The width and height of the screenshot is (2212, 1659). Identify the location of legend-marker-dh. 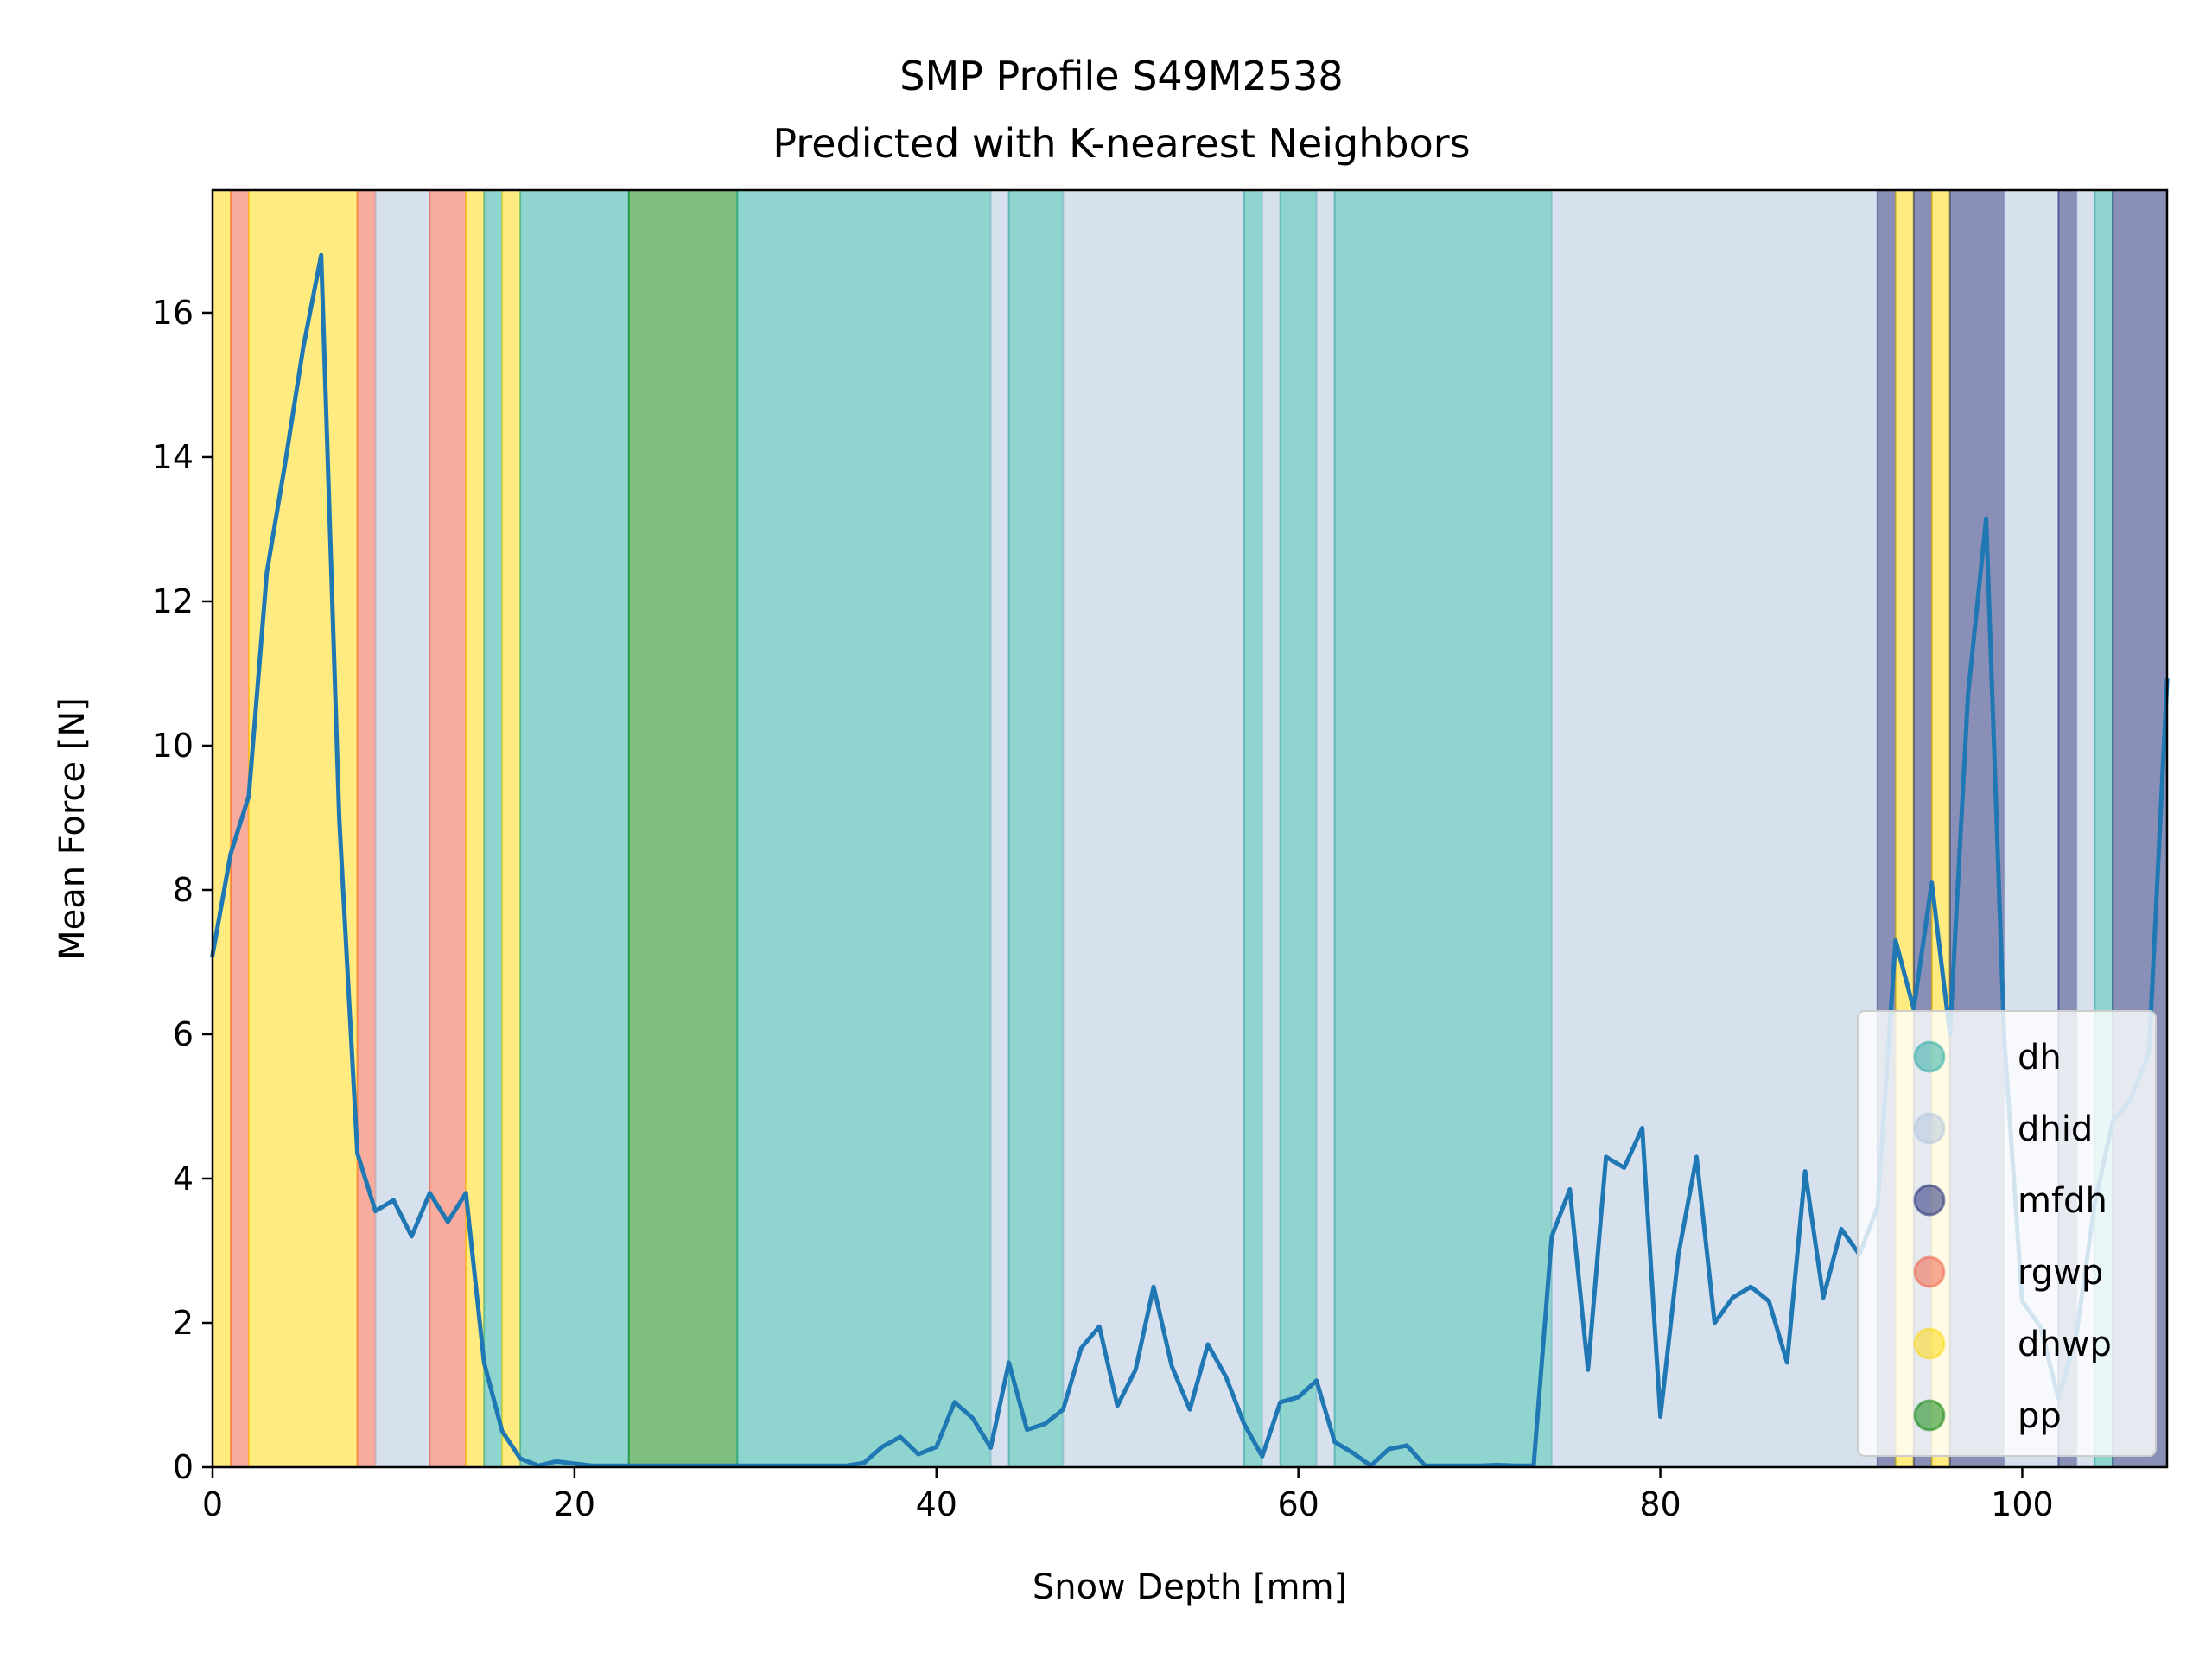
(1929, 1056).